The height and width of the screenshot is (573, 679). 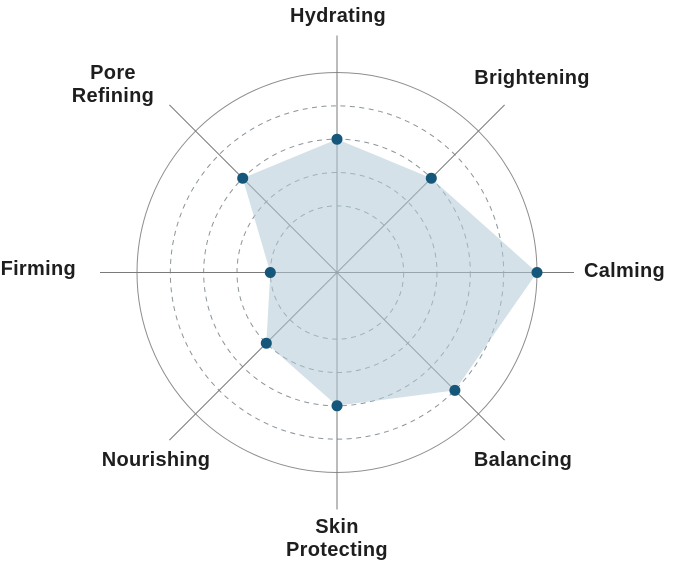 I want to click on data-point-hydrating, so click(x=337, y=139).